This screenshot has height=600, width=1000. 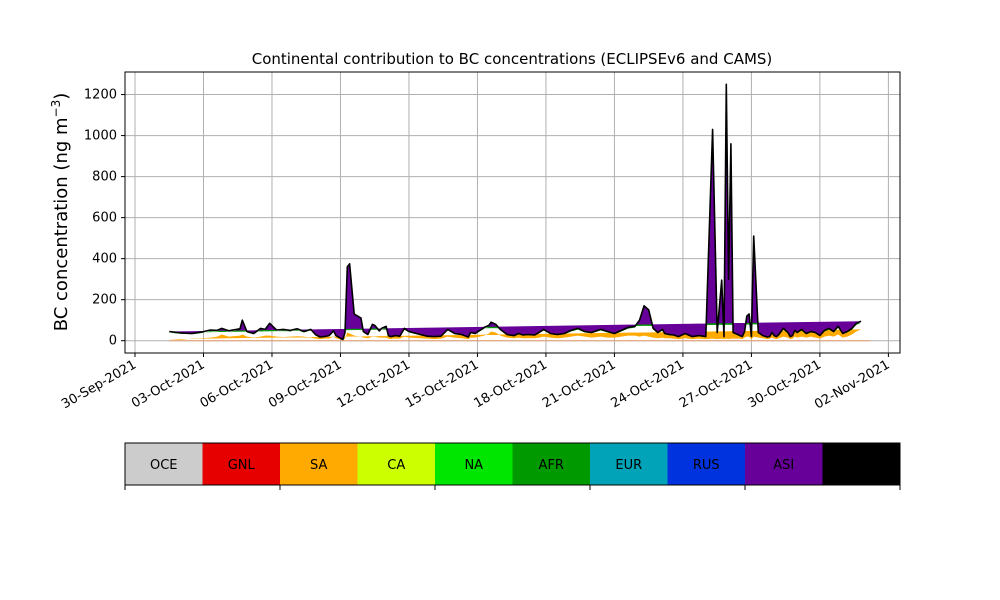 I want to click on y-tick-label: 400, so click(x=104, y=259).